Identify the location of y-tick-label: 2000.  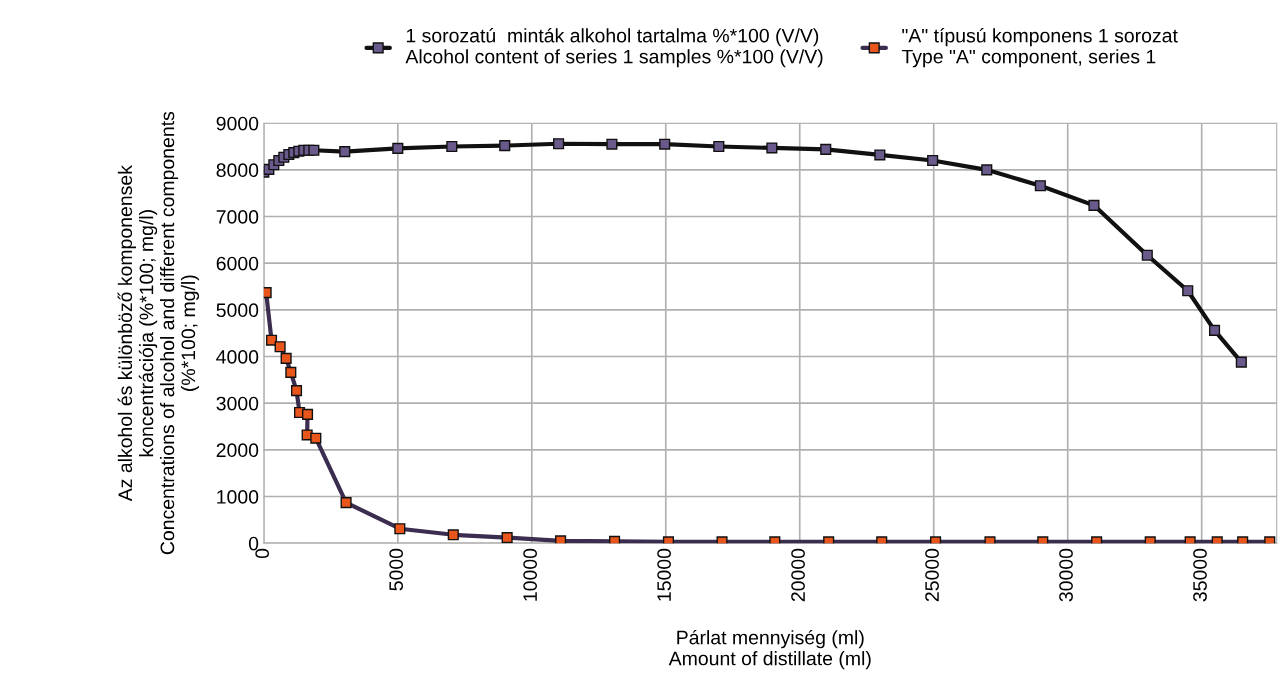
(237, 450).